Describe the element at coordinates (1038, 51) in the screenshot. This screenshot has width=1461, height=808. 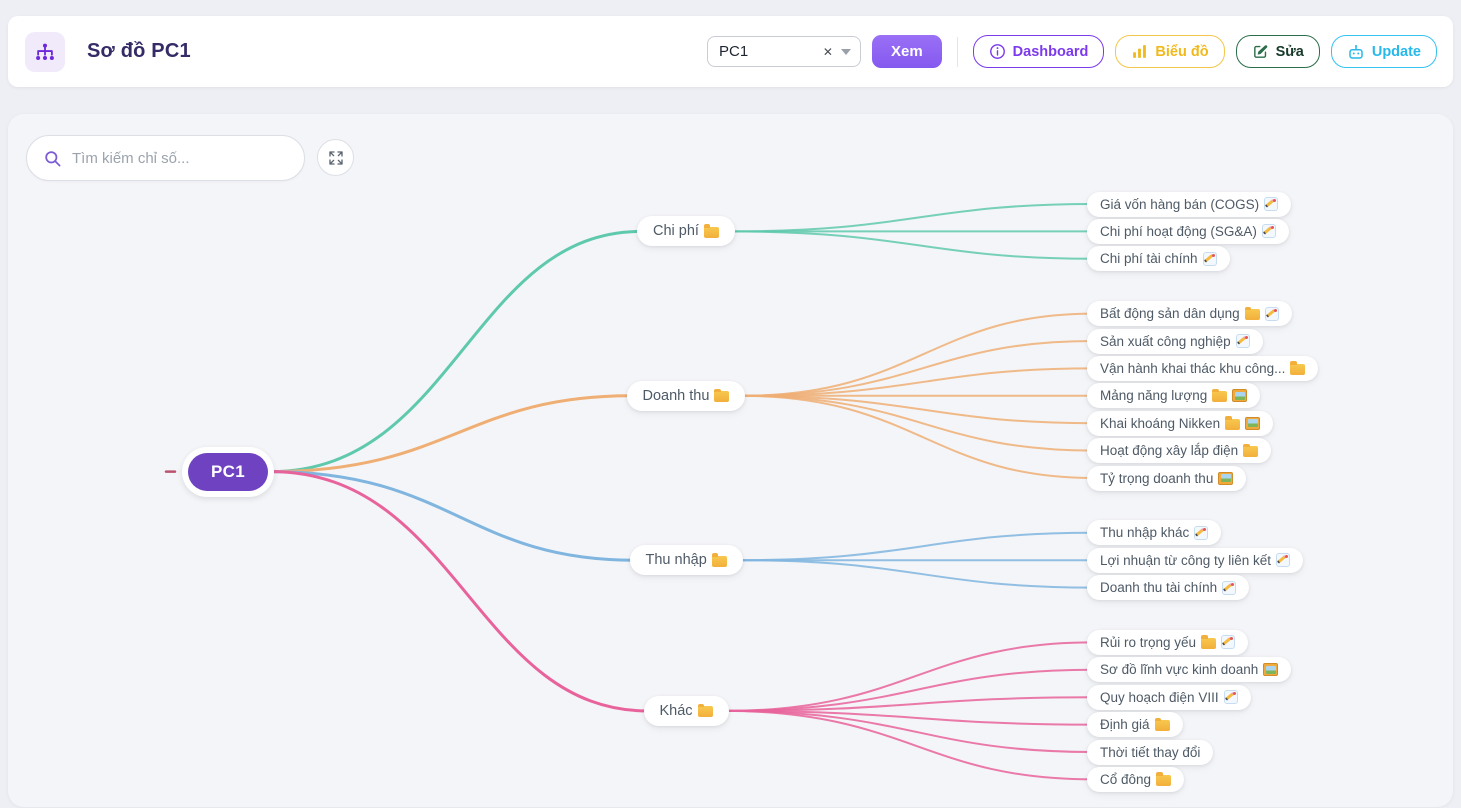
I see `dashboard-button: Dashboard` at that location.